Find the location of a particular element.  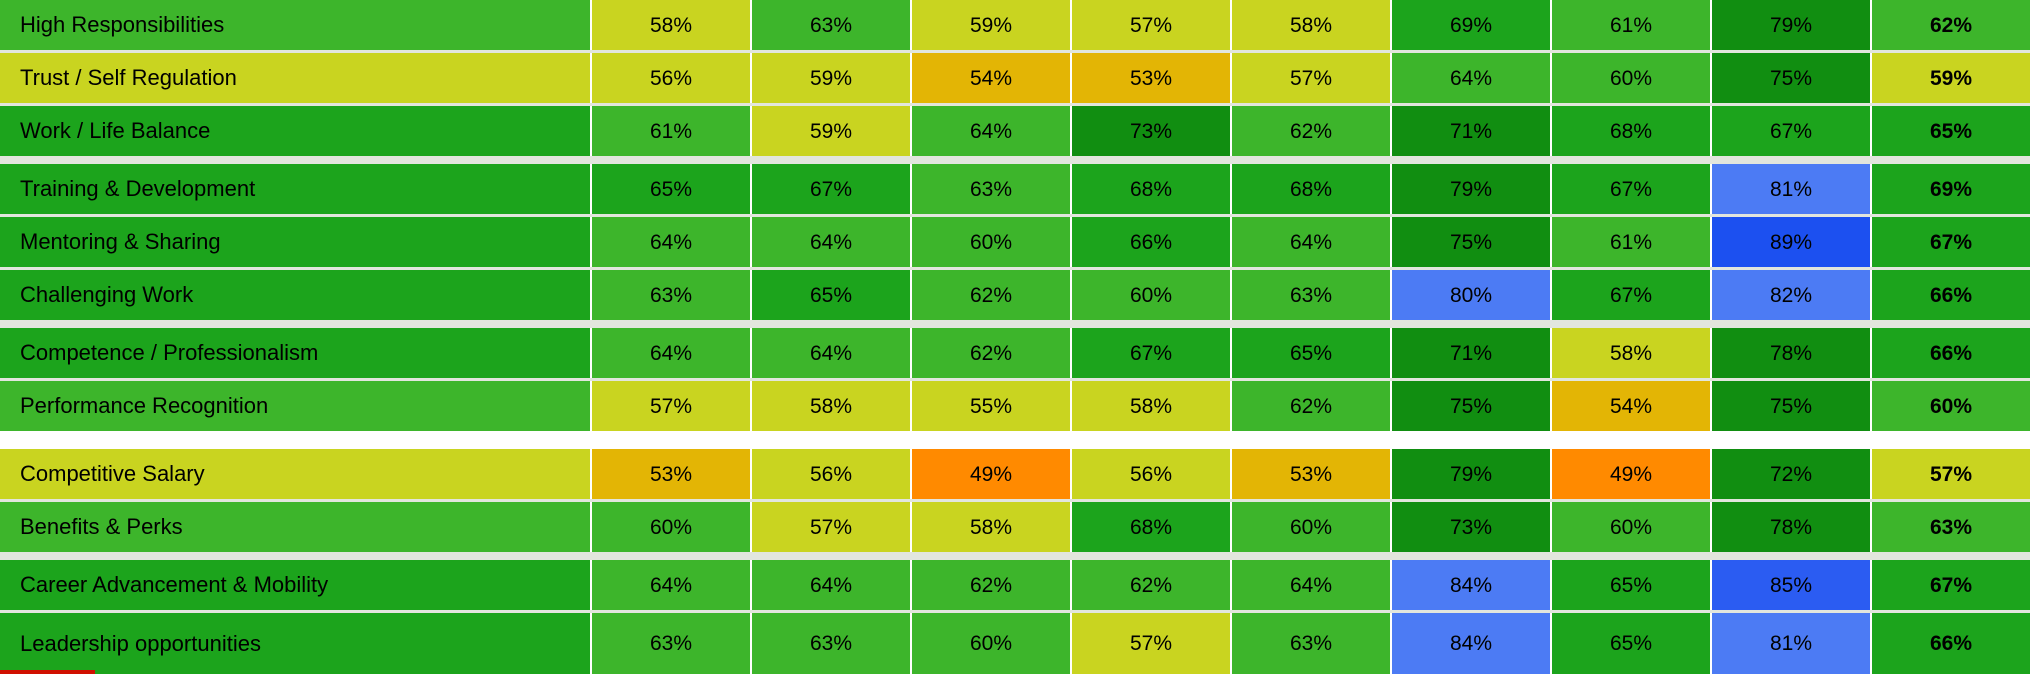

row-label: High Responsibilities is located at coordinates (295, 25).